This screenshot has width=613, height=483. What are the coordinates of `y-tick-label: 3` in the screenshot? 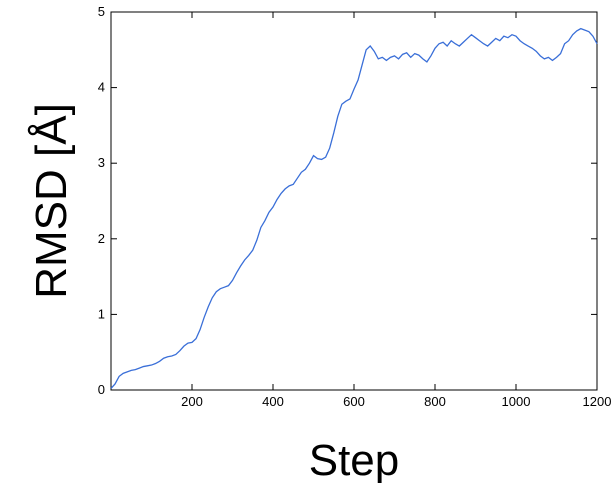 It's located at (101, 162).